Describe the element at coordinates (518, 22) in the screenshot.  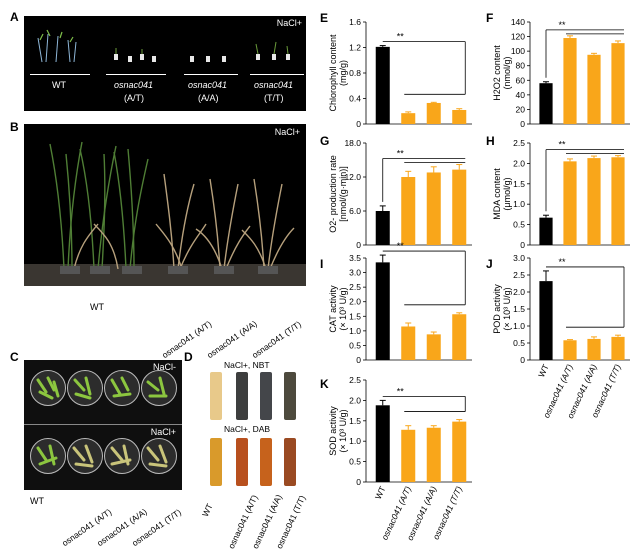
I see `y-tick-label: 140` at that location.